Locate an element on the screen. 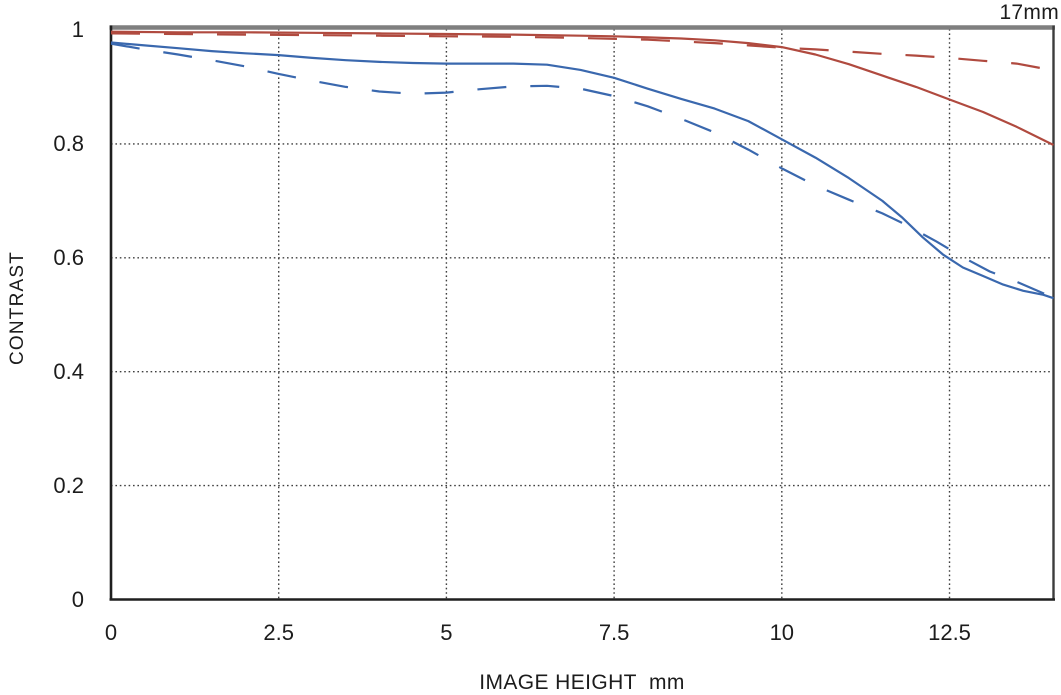  y-tick-label: 1 is located at coordinates (77, 29).